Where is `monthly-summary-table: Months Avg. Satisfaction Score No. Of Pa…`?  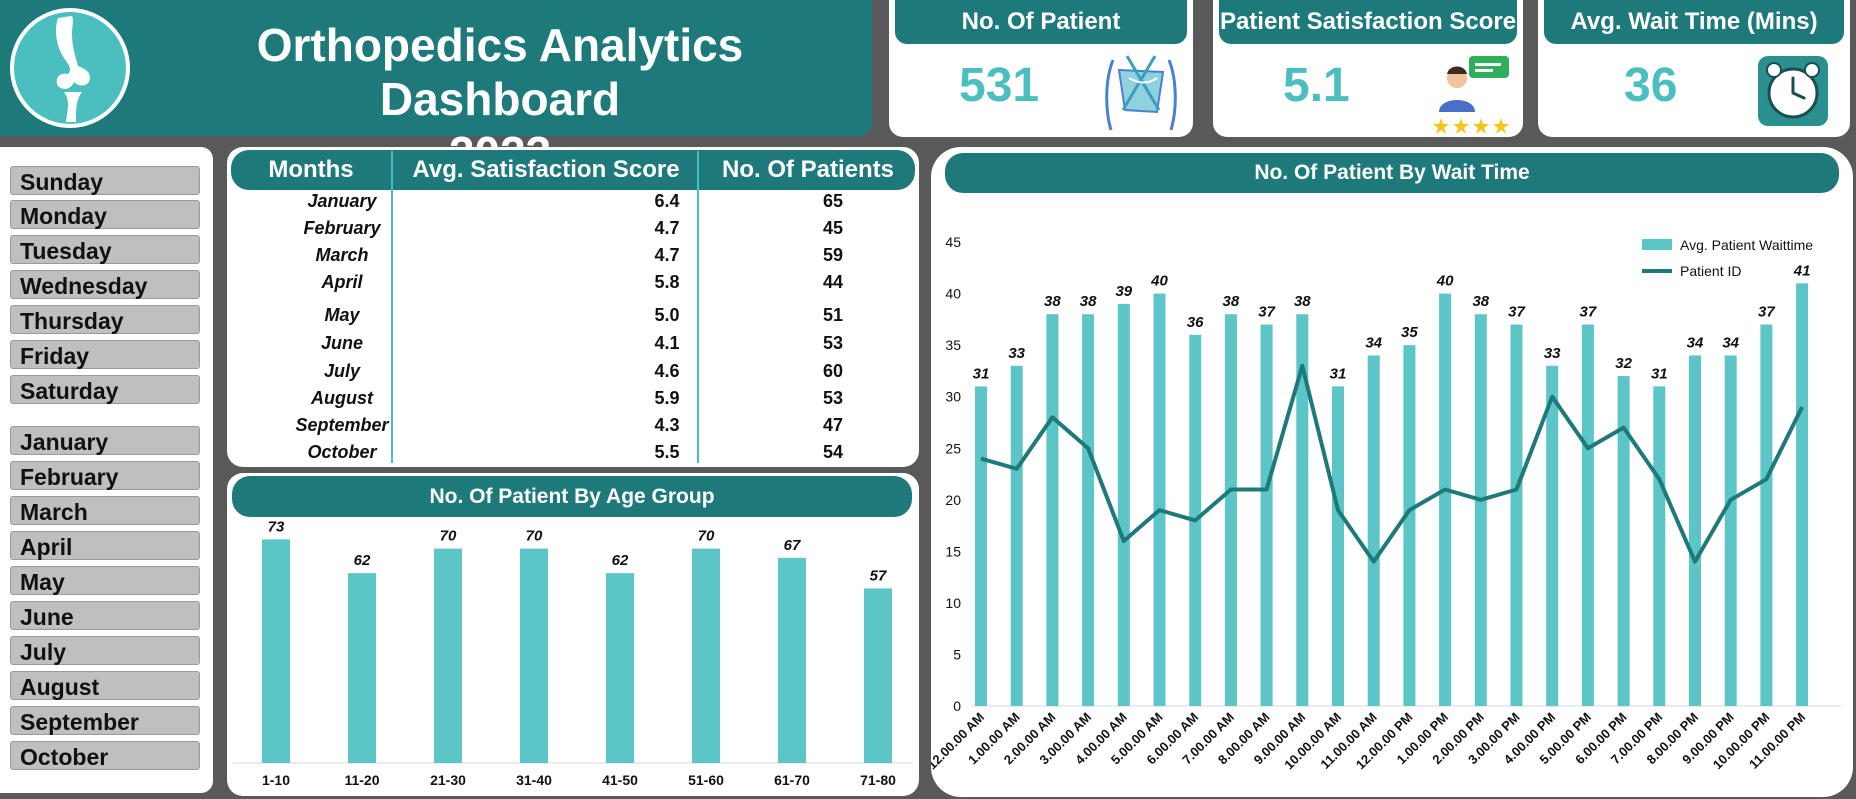 monthly-summary-table: Months Avg. Satisfaction Score No. Of Pa… is located at coordinates (573, 307).